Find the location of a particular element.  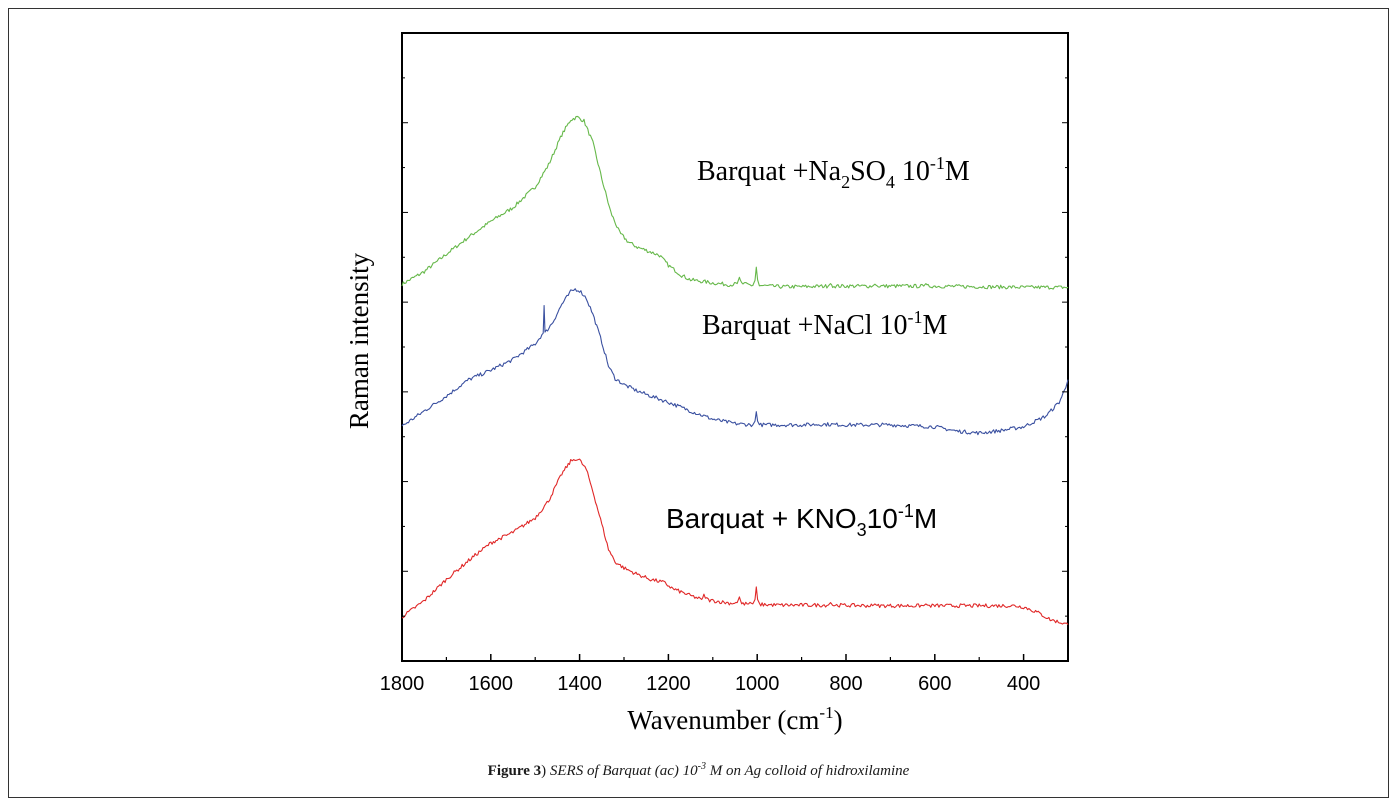

caption-label-tail: ) is located at coordinates (545, 771).